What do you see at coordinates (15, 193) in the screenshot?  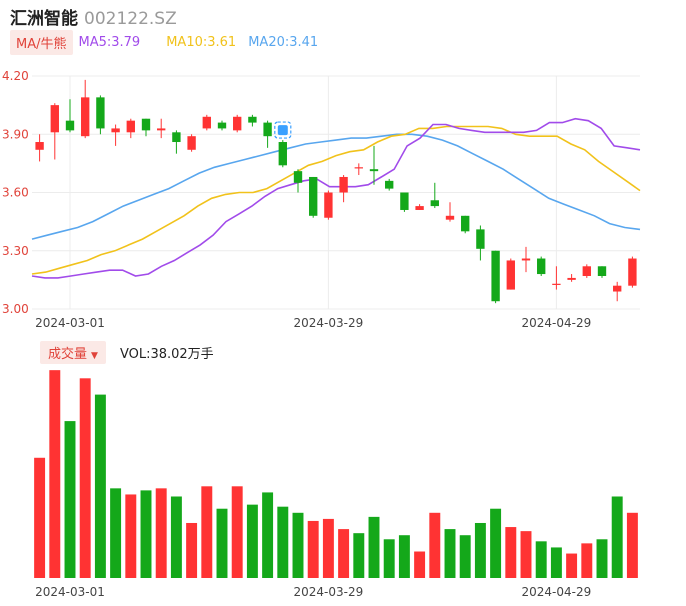 I see `y-tick-label: 3.60` at bounding box center [15, 193].